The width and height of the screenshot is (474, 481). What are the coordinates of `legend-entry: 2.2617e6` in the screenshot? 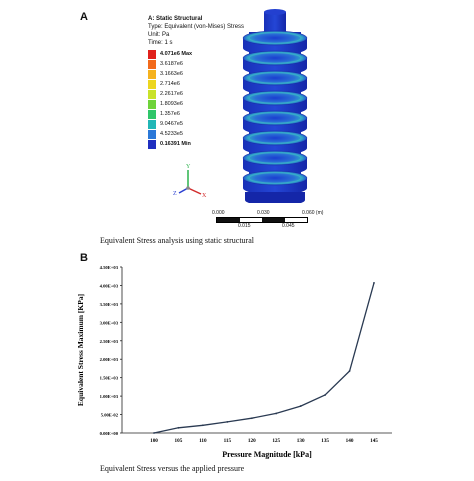 It's located at (165, 94).